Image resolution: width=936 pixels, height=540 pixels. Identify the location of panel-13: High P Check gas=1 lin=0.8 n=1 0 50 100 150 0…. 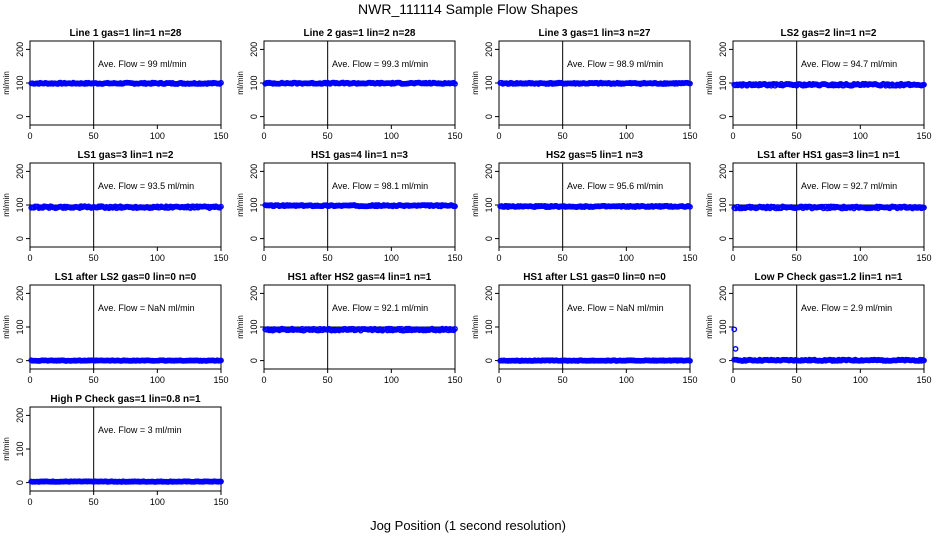
(115, 450).